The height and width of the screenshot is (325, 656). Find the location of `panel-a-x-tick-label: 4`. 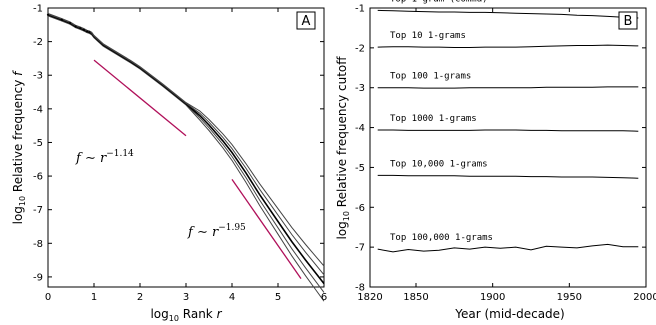

panel-a-x-tick-label: 4 is located at coordinates (232, 297).